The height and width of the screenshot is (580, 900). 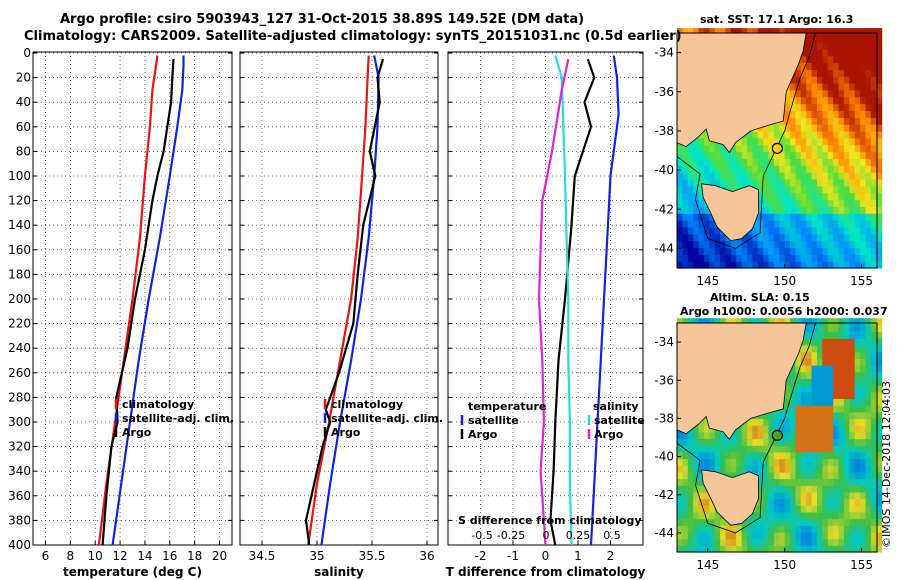 I want to click on sla-map-mainland, so click(x=741, y=381).